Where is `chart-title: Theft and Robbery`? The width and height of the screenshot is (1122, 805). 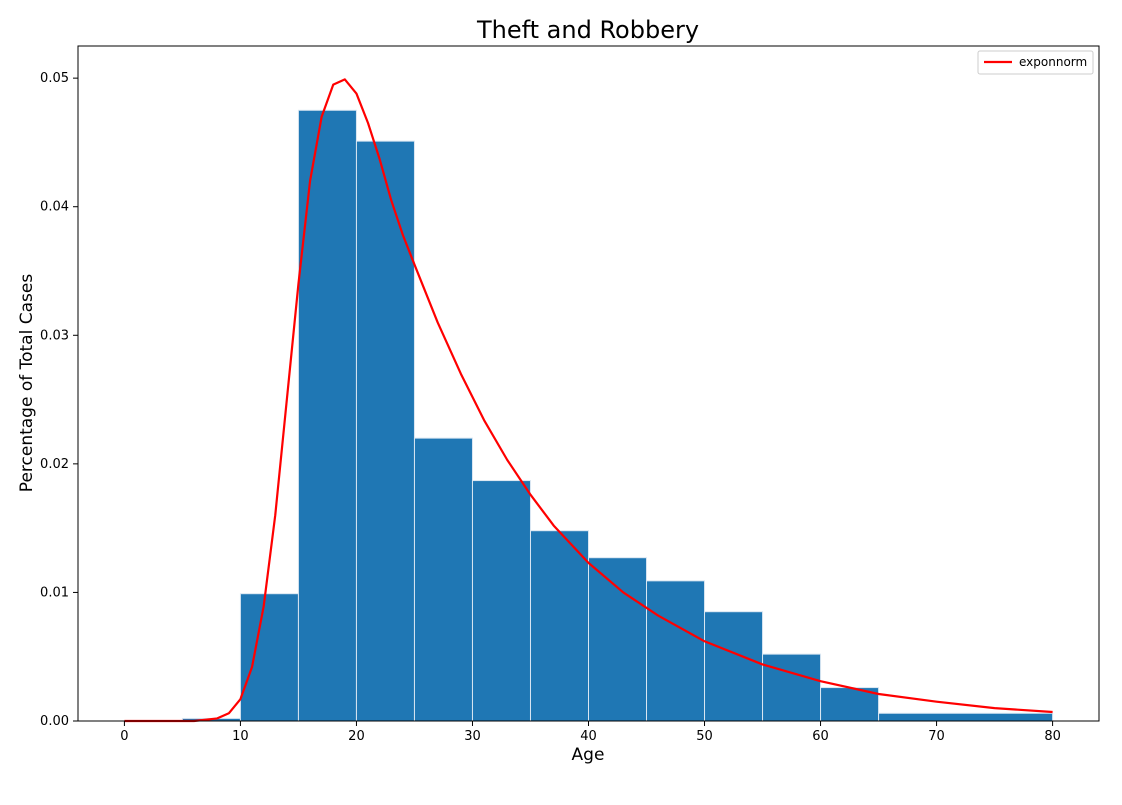
chart-title: Theft and Robbery is located at coordinates (587, 30).